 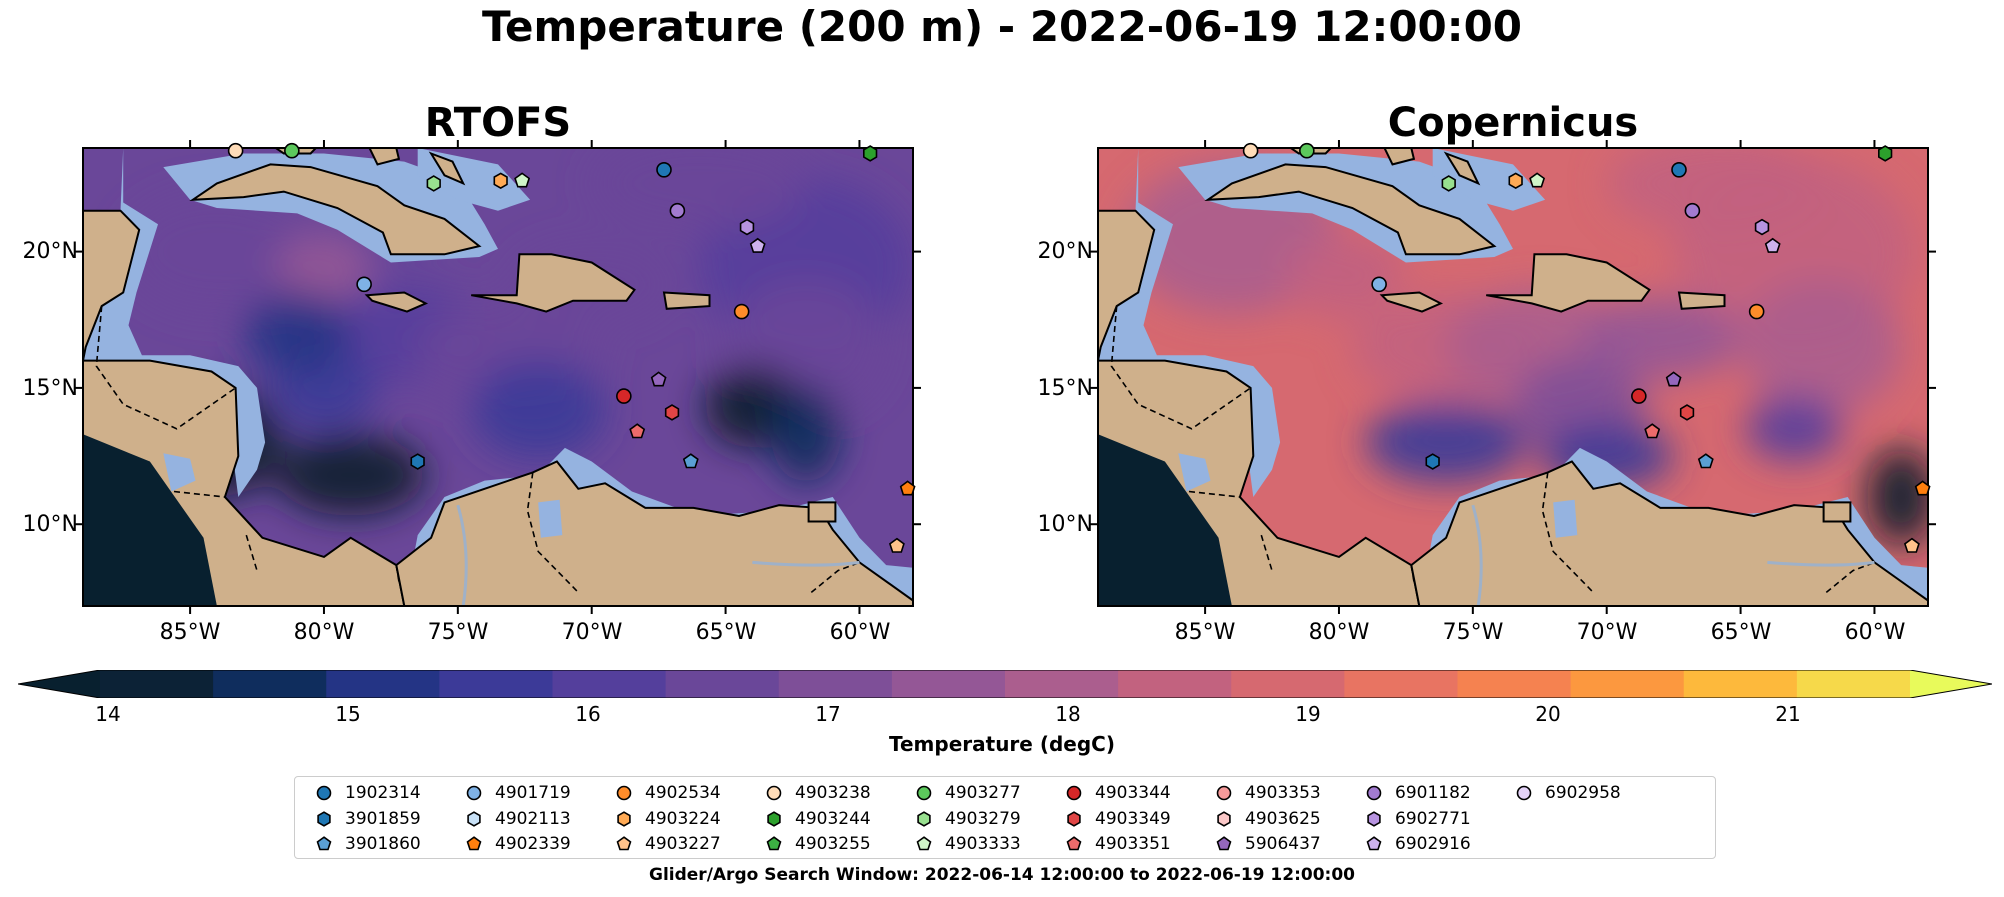 I want to click on rtofs-obs-4903333-marker, so click(x=522, y=180).